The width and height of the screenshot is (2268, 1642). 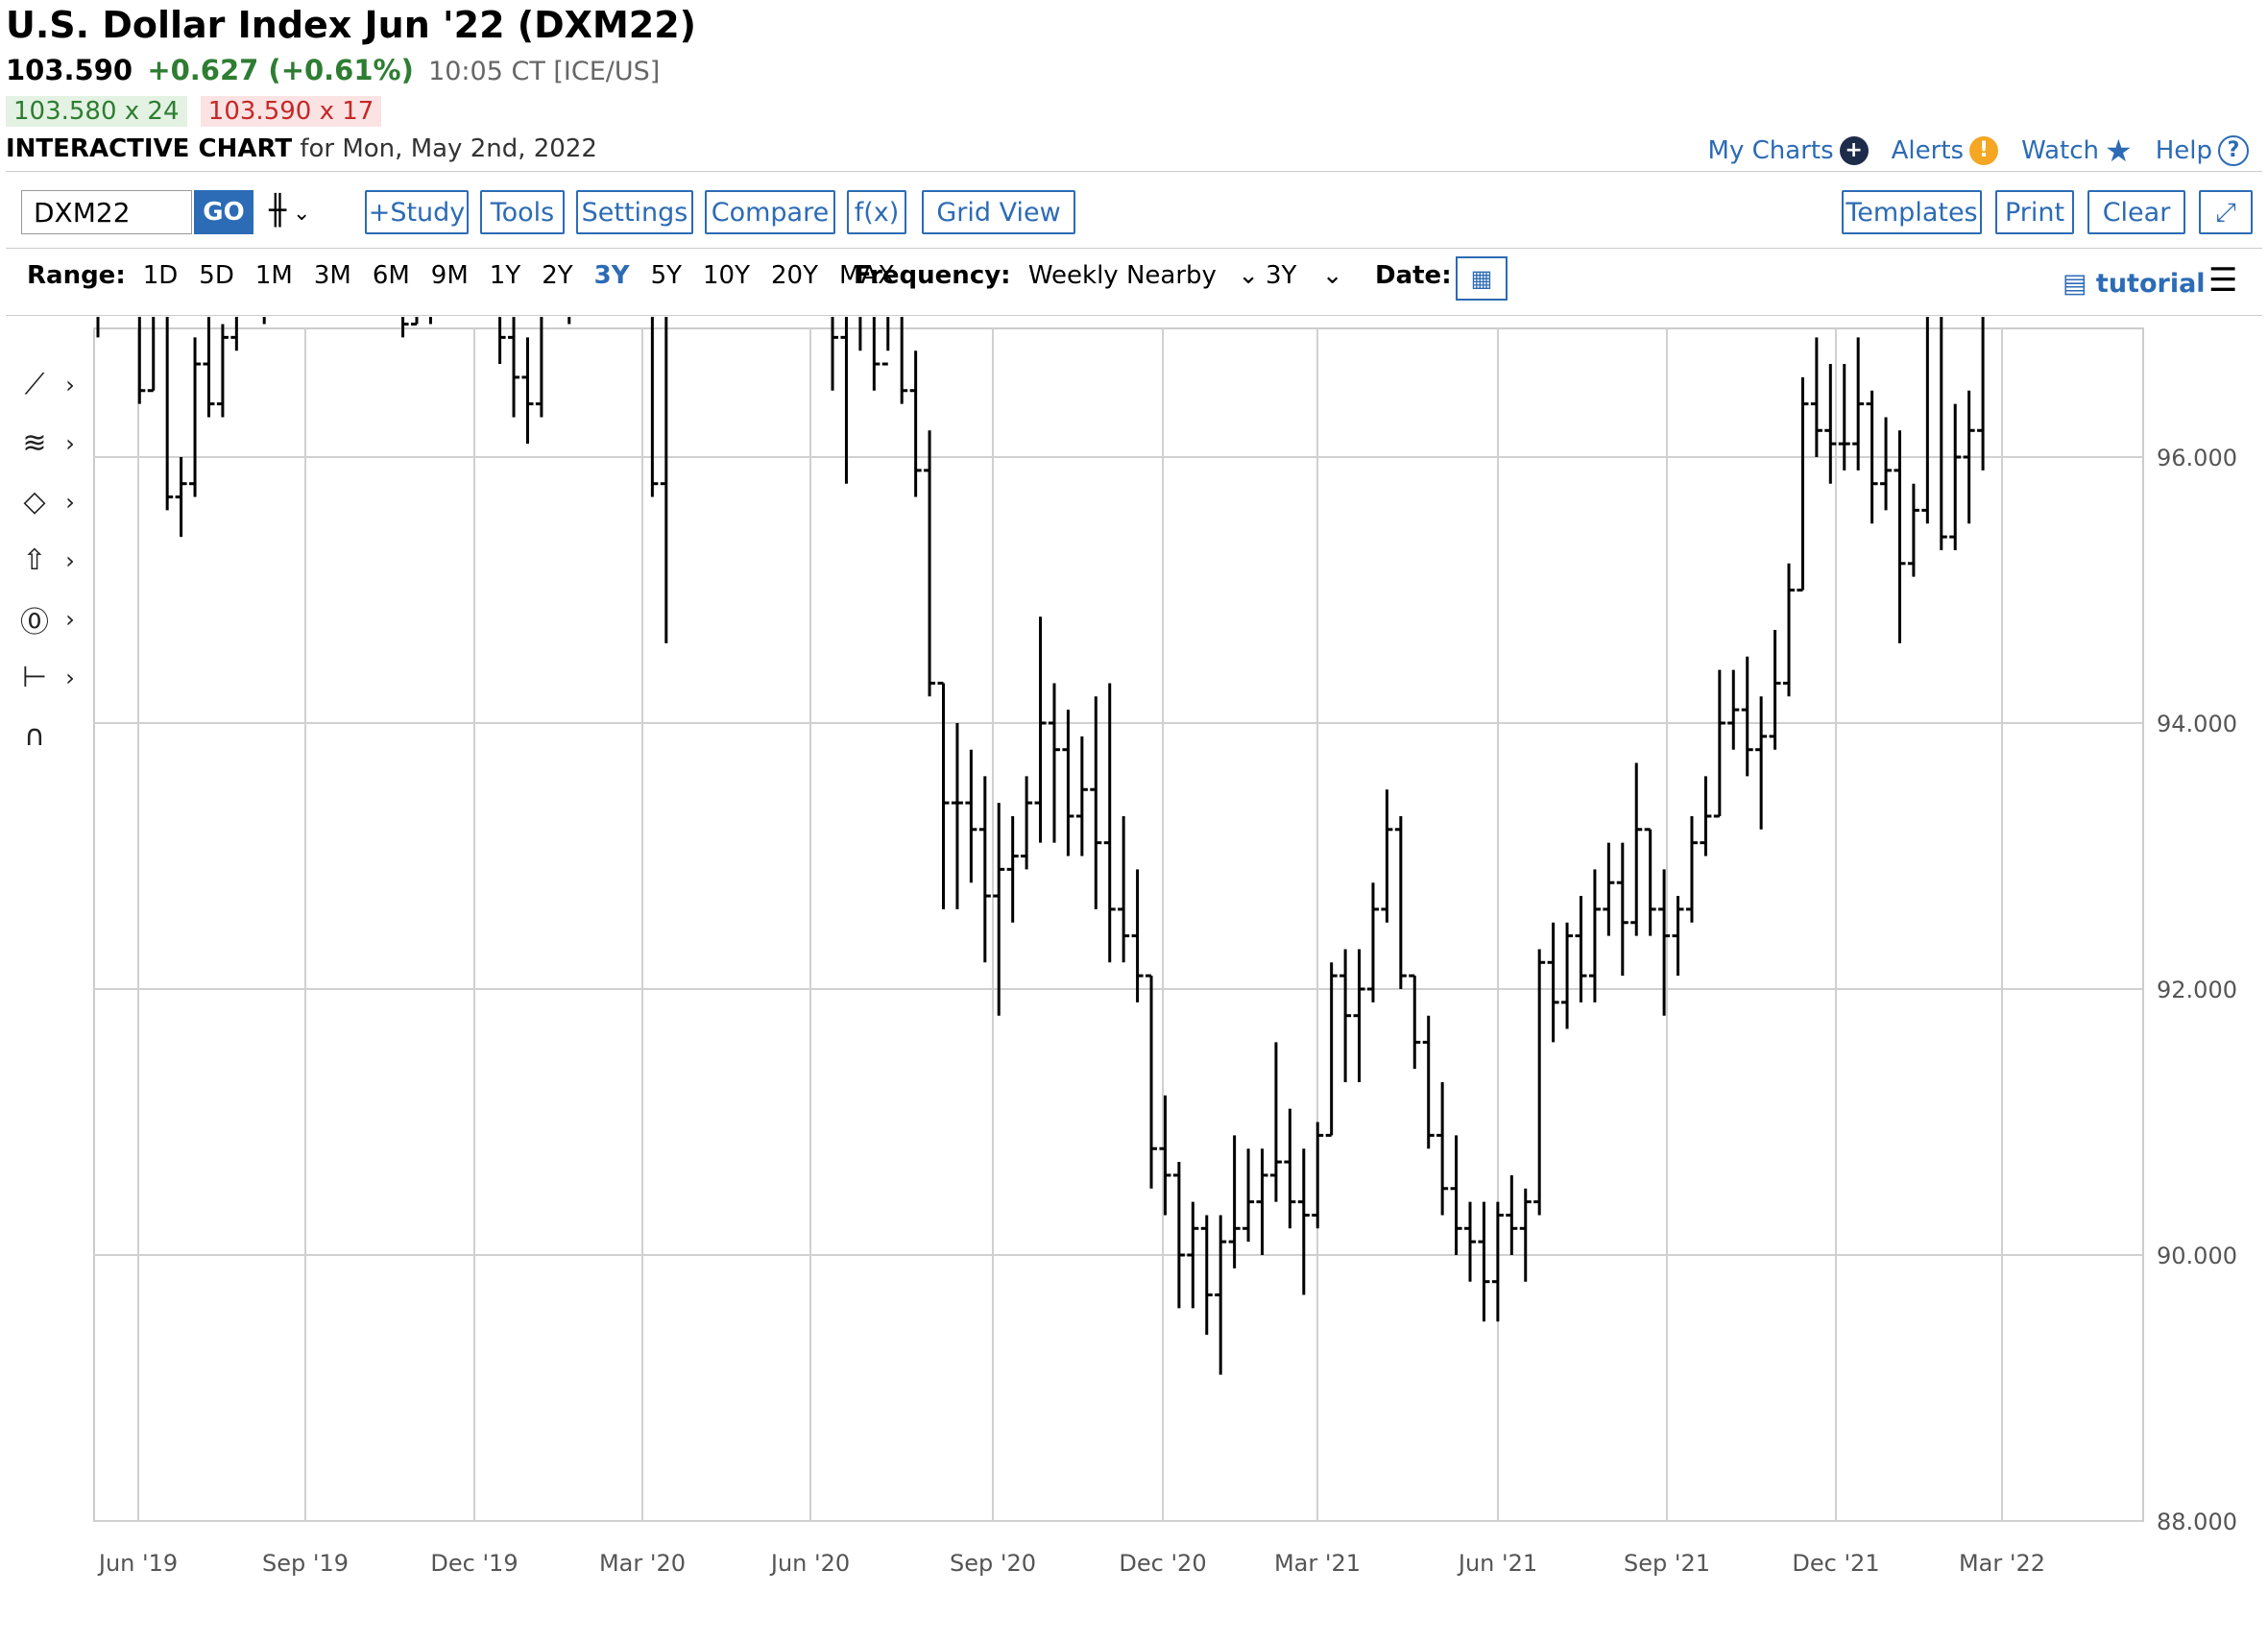 What do you see at coordinates (2034, 212) in the screenshot?
I see `print-button: Print` at bounding box center [2034, 212].